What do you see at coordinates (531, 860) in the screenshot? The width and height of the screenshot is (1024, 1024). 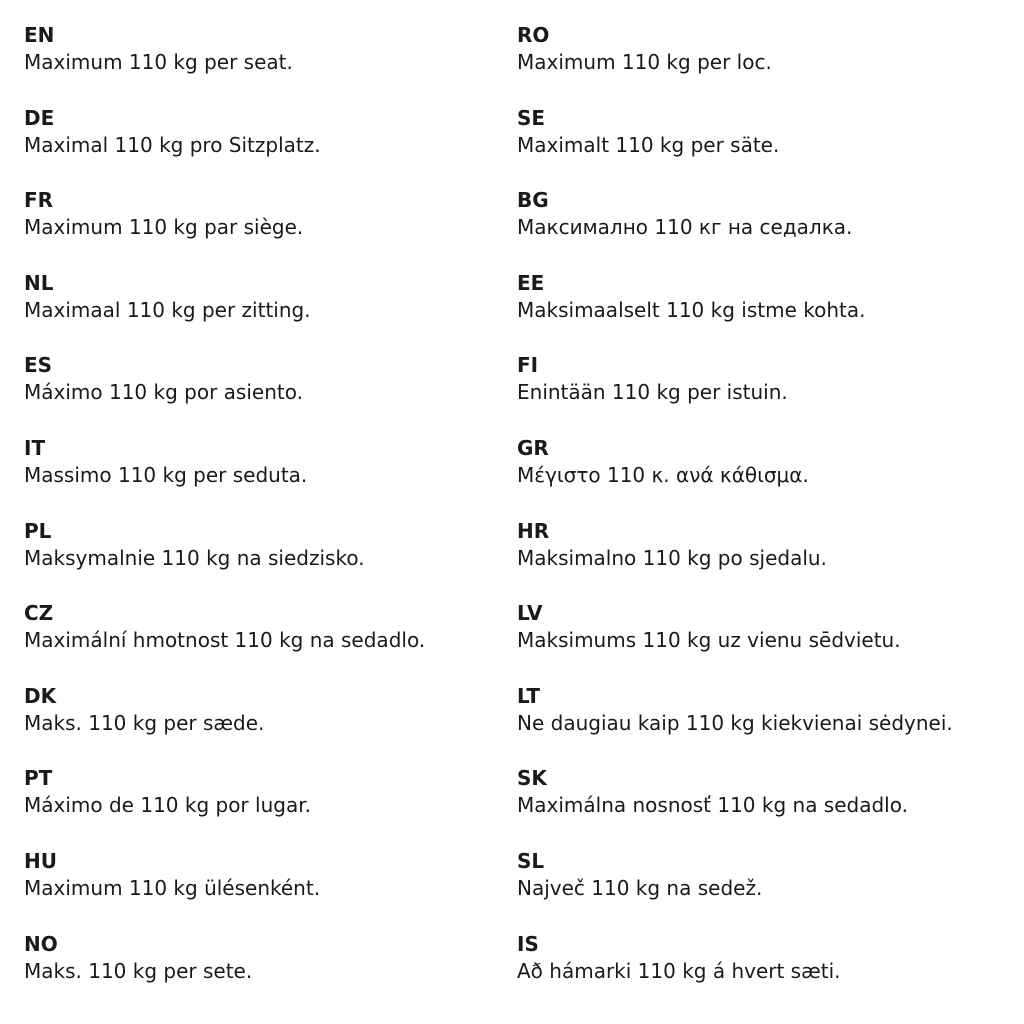 I see `language-code: SL` at bounding box center [531, 860].